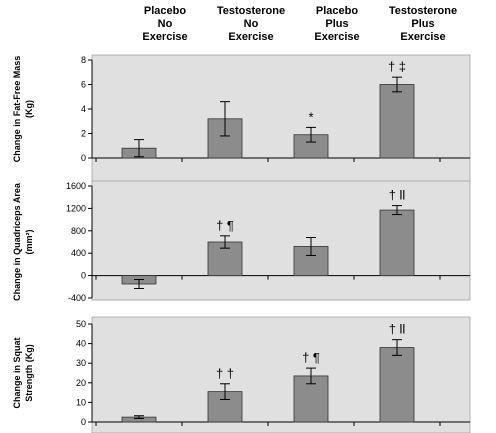  I want to click on y-tick-label: 400, so click(78, 253).